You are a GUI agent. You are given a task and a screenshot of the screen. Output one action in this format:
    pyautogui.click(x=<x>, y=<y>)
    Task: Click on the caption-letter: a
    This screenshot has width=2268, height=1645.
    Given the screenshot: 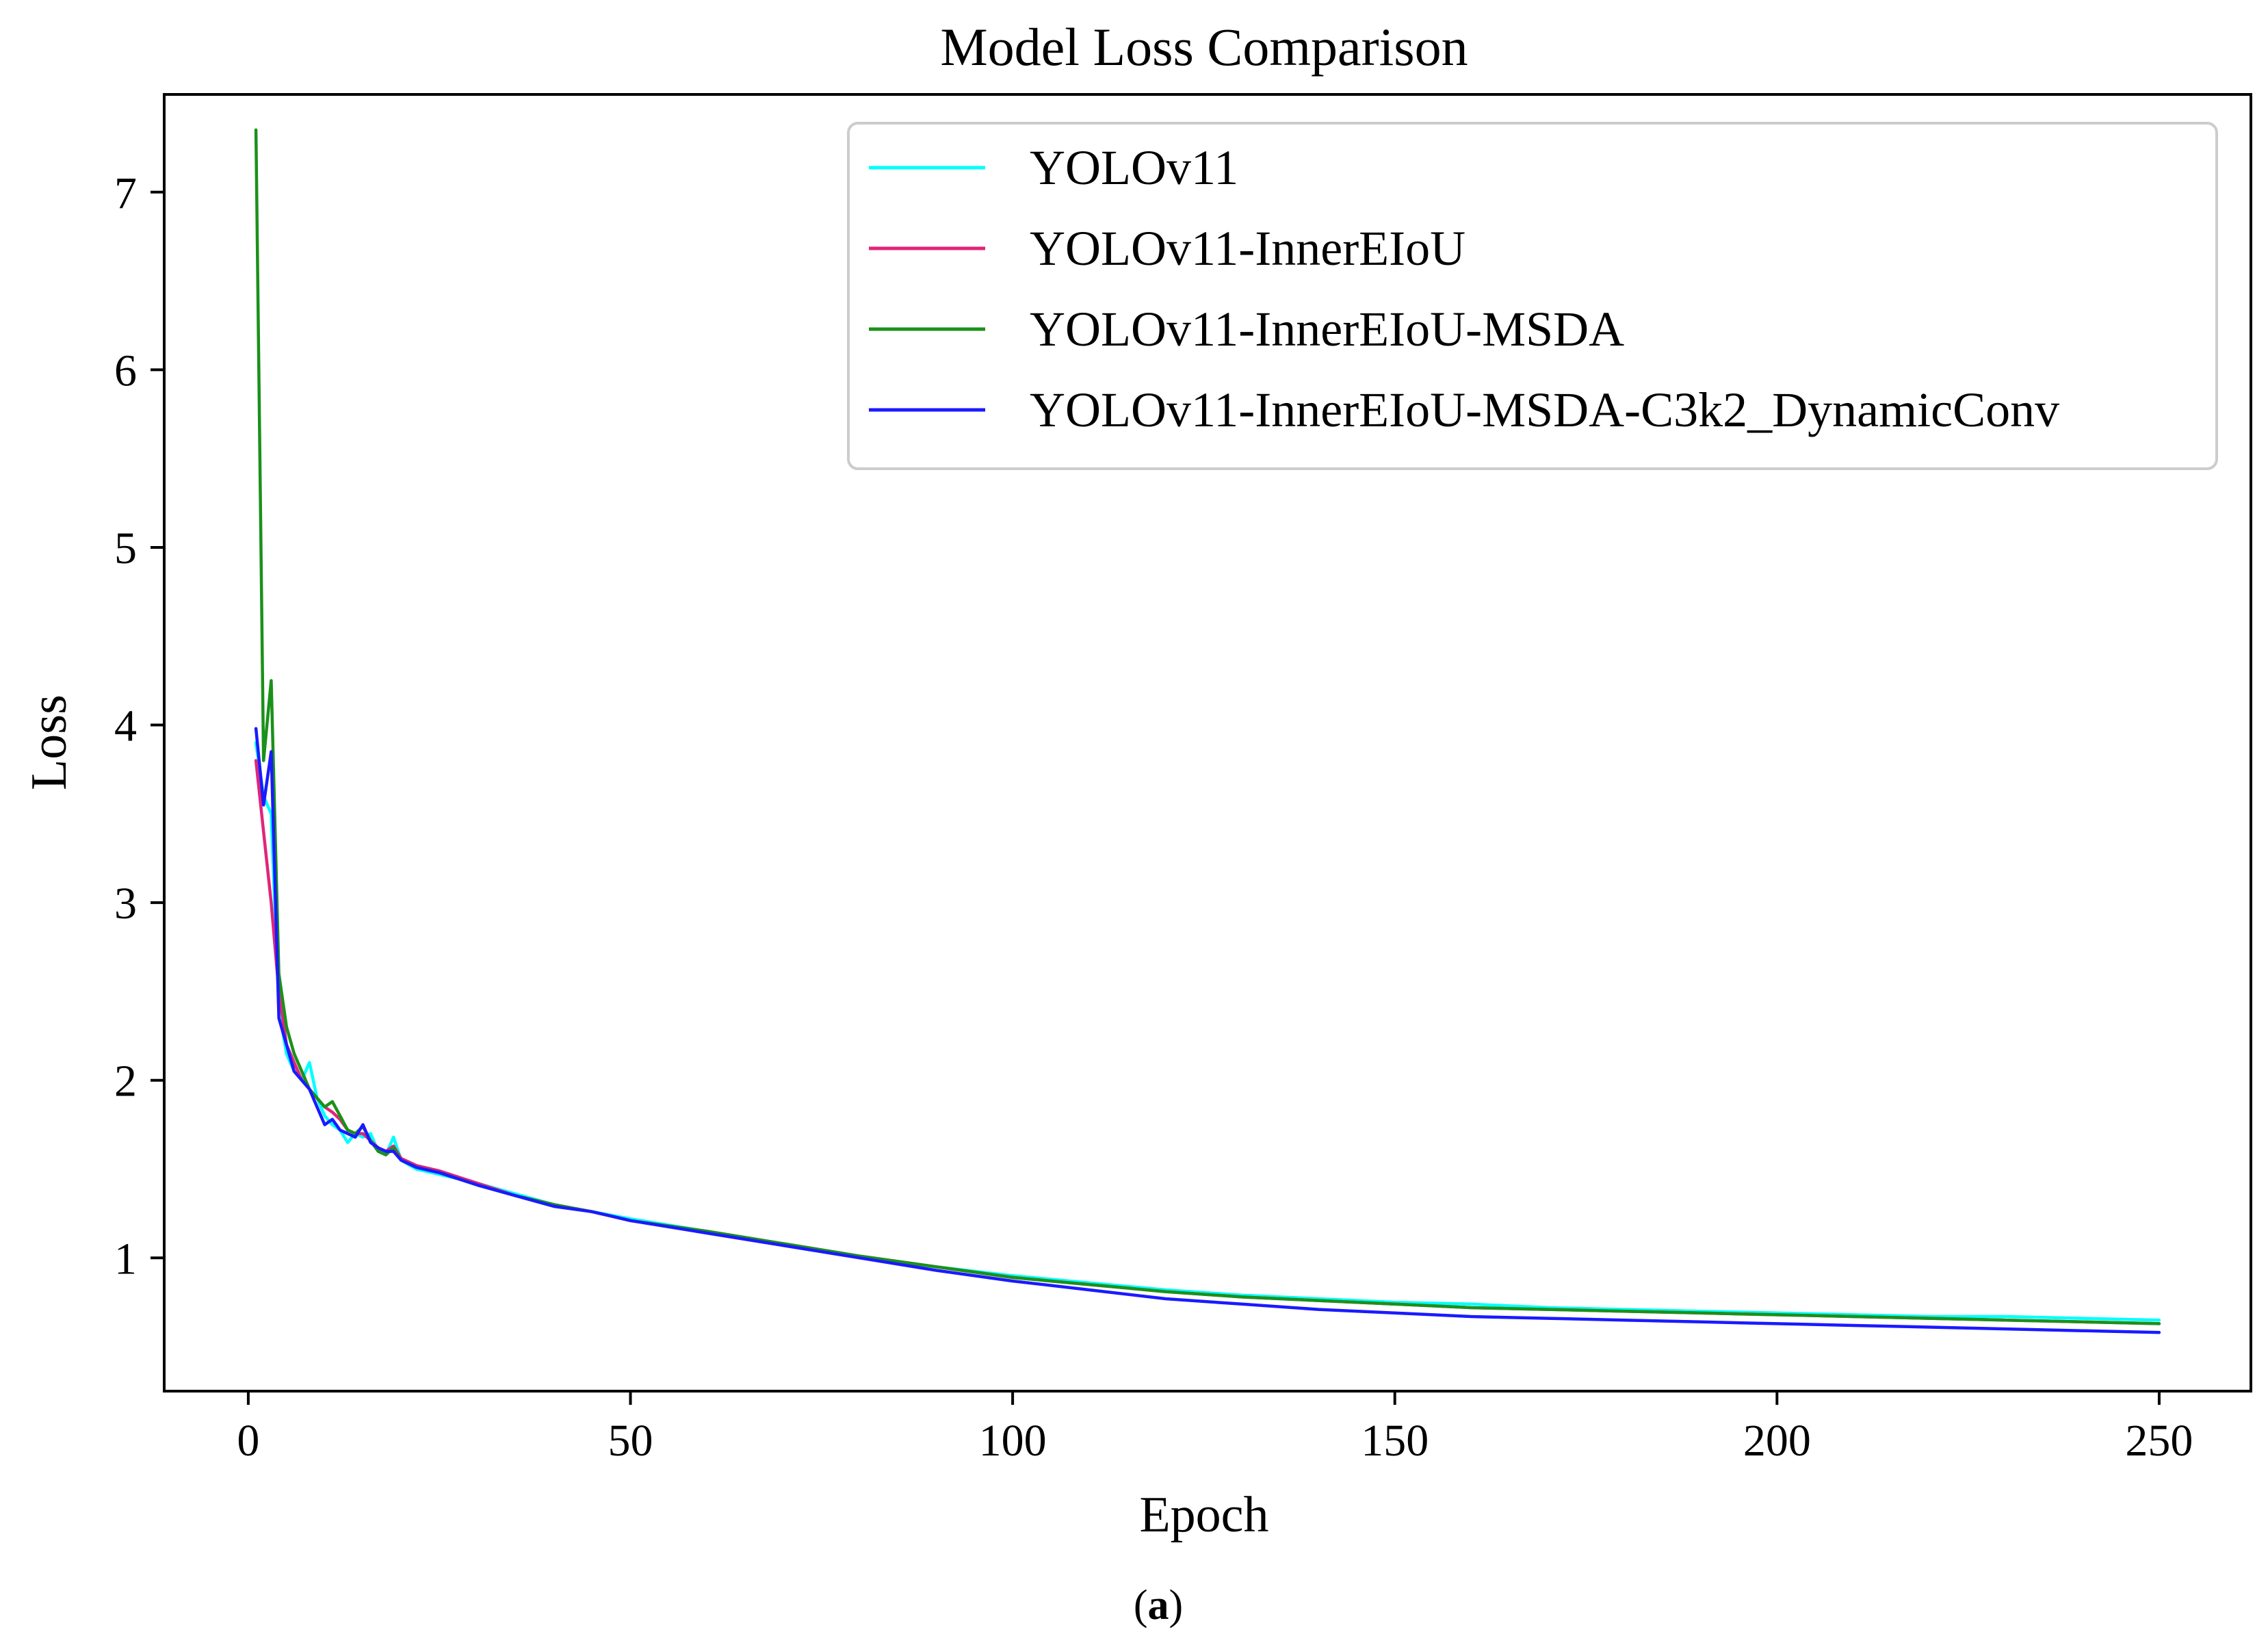 What is the action you would take?
    pyautogui.click(x=1158, y=1605)
    